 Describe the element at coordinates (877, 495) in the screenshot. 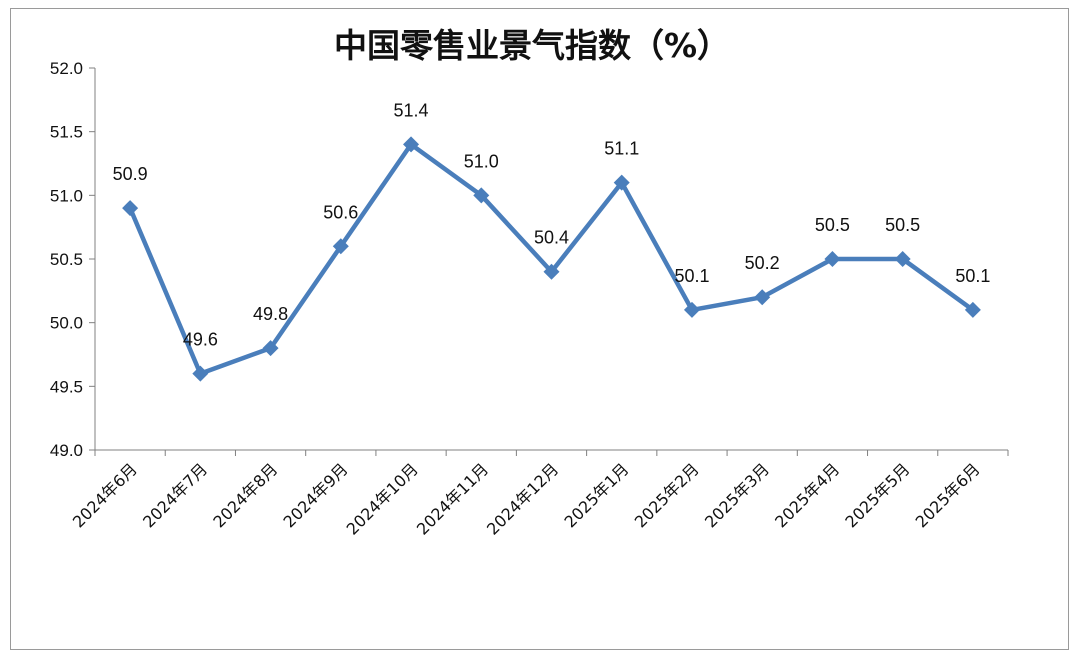

I see `x-tick-label: 2025年5月` at that location.